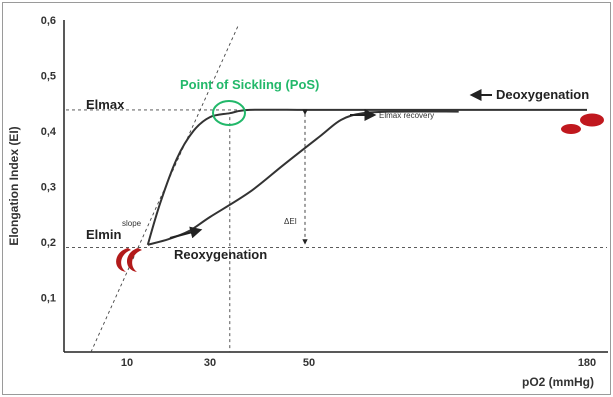  I want to click on y-tick-label: 0,3, so click(48, 188).